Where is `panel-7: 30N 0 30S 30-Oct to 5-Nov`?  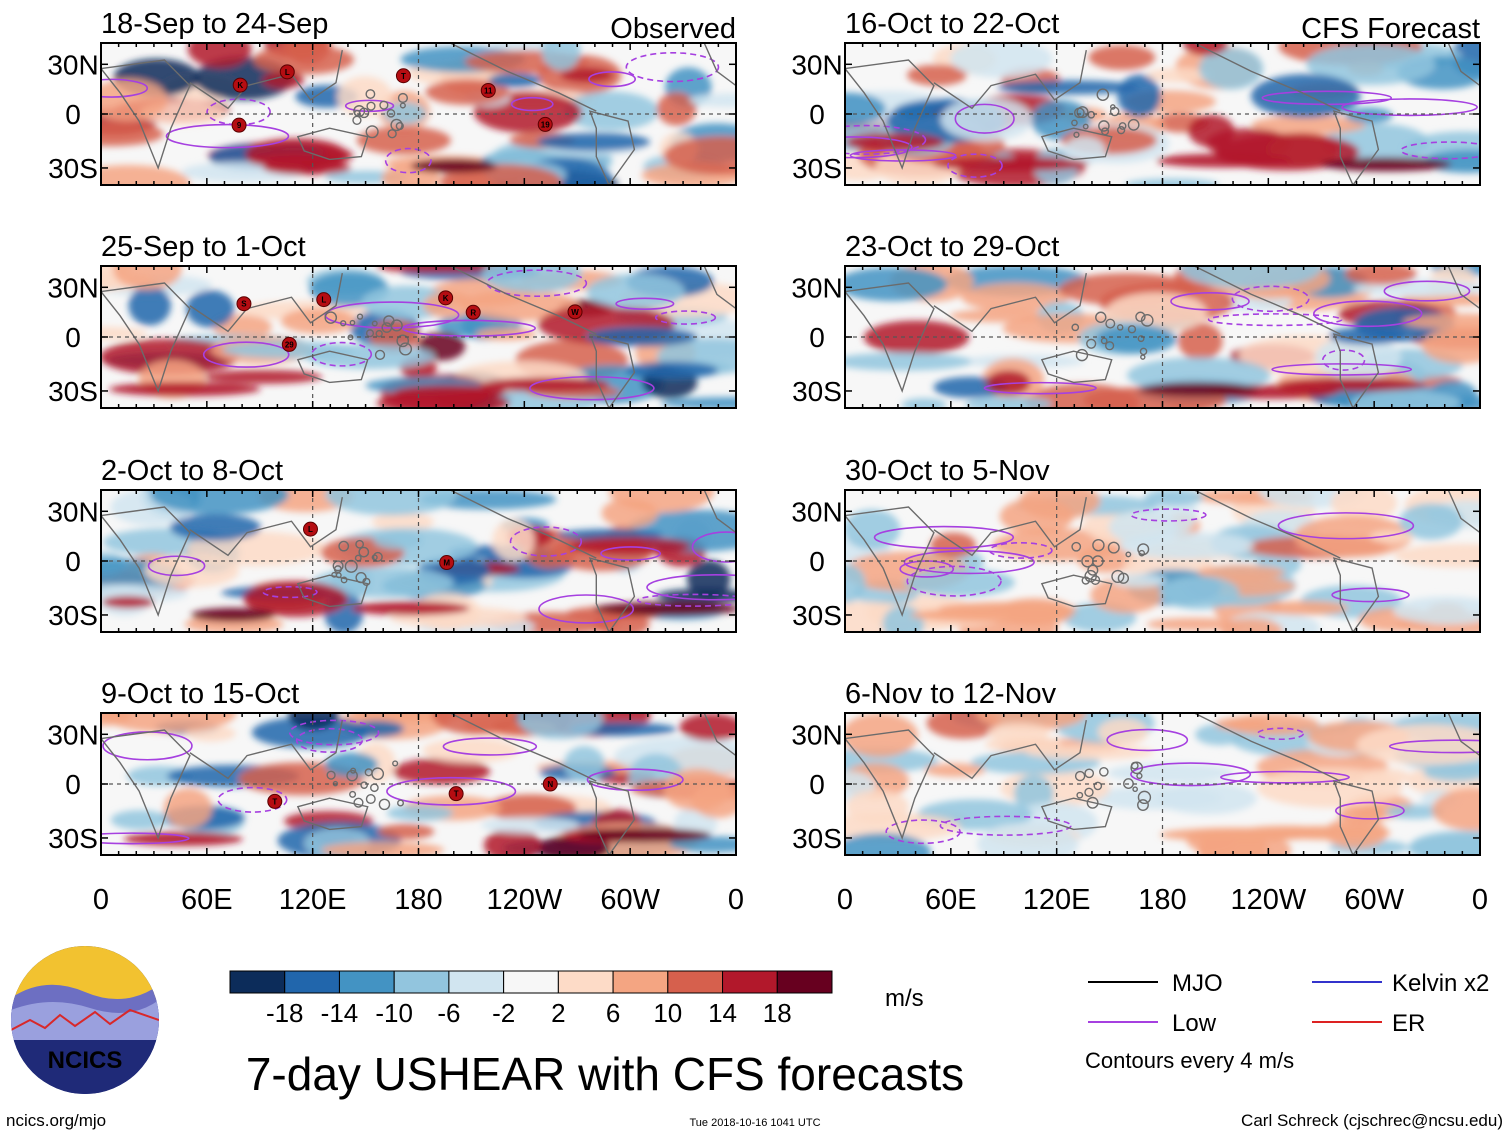 panel-7: 30N 0 30S 30-Oct to 5-Nov is located at coordinates (1136, 544).